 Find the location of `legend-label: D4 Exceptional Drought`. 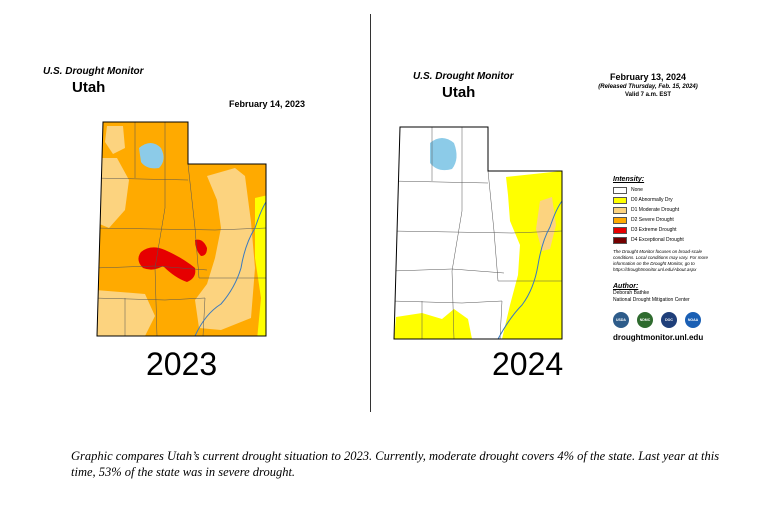

legend-label: D4 Exceptional Drought is located at coordinates (657, 240).